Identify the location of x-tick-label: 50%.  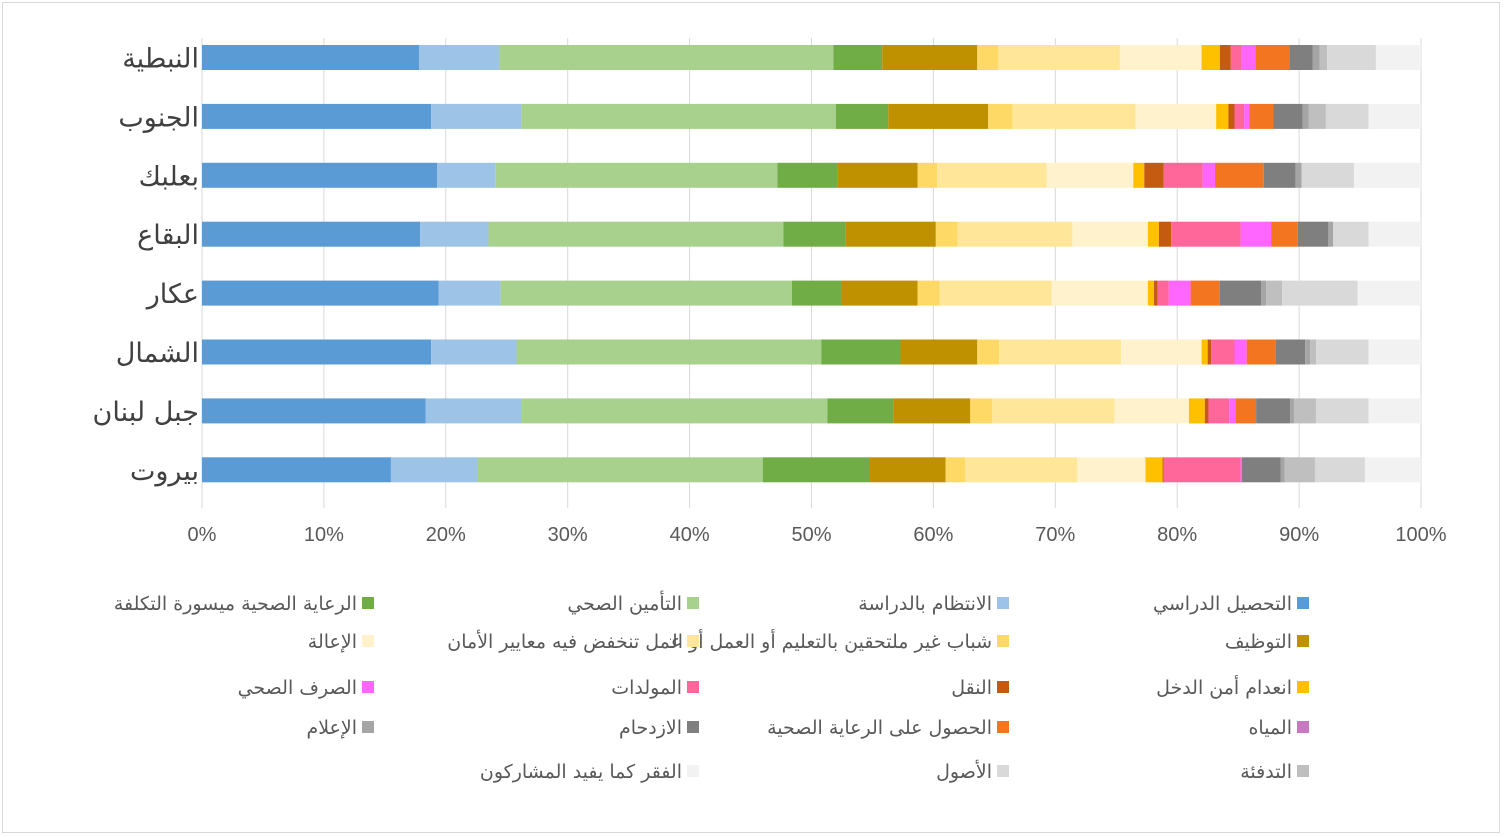
(811, 535).